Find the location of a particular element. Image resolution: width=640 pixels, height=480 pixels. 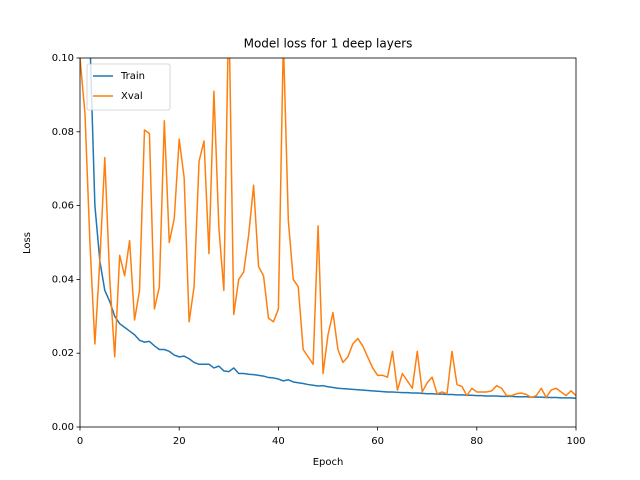

y-tick-label: 0.10 is located at coordinates (63, 58).